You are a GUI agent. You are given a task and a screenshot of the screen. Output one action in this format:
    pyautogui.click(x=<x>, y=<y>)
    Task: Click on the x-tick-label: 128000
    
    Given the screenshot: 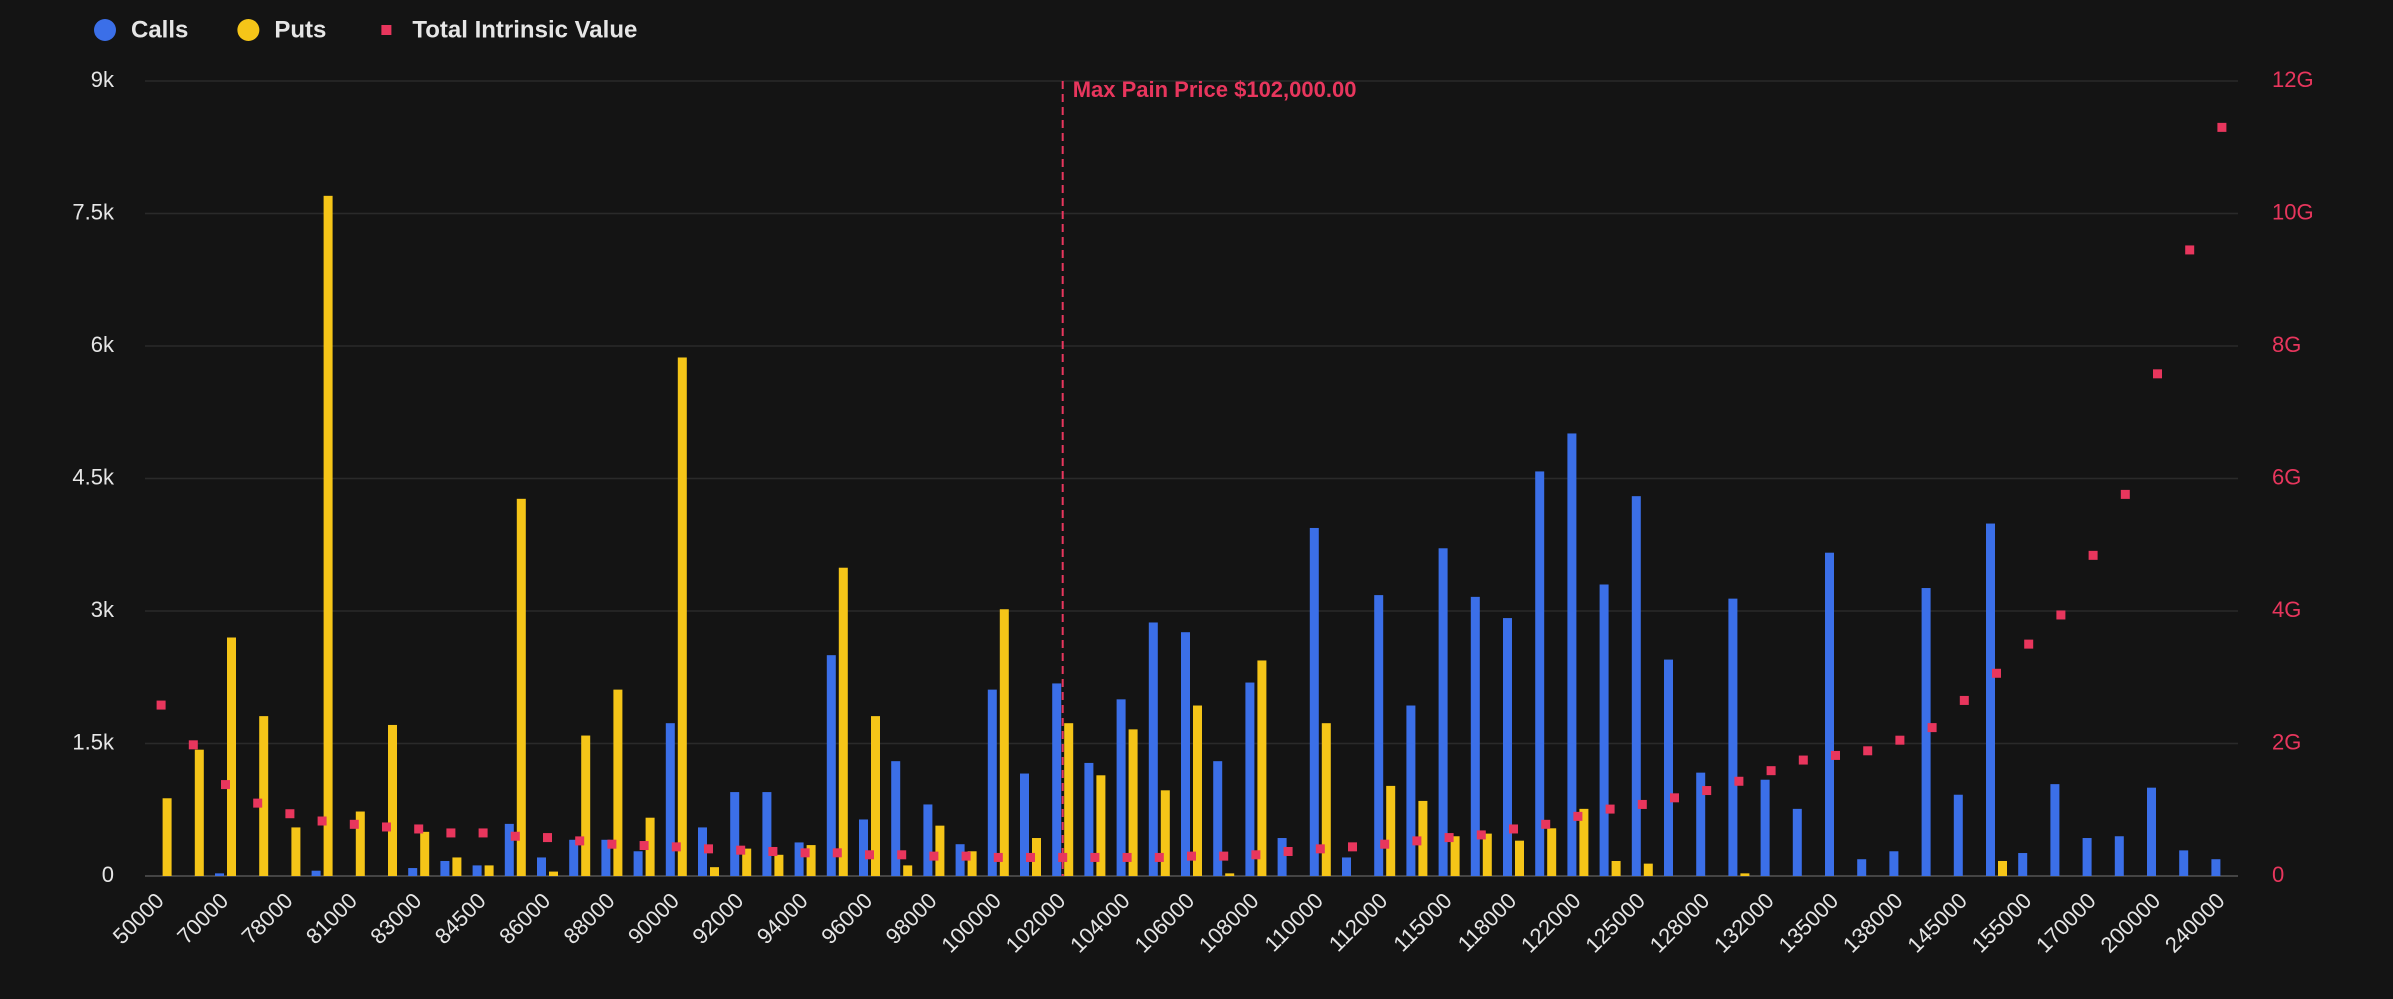 What is the action you would take?
    pyautogui.click(x=1680, y=923)
    